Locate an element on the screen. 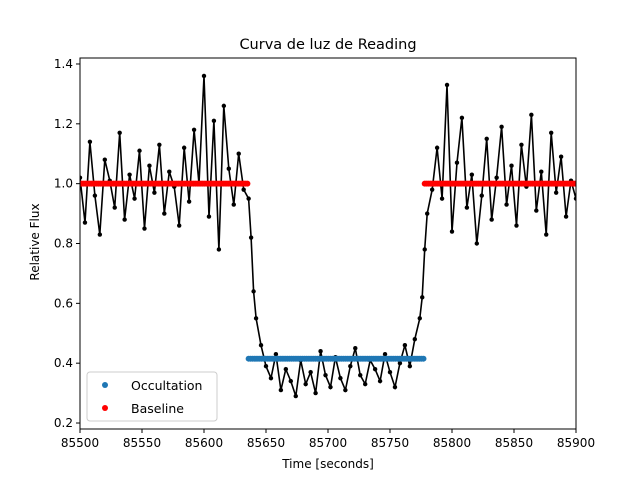 The height and width of the screenshot is (480, 640). x-tick-label: 85700 is located at coordinates (328, 443).